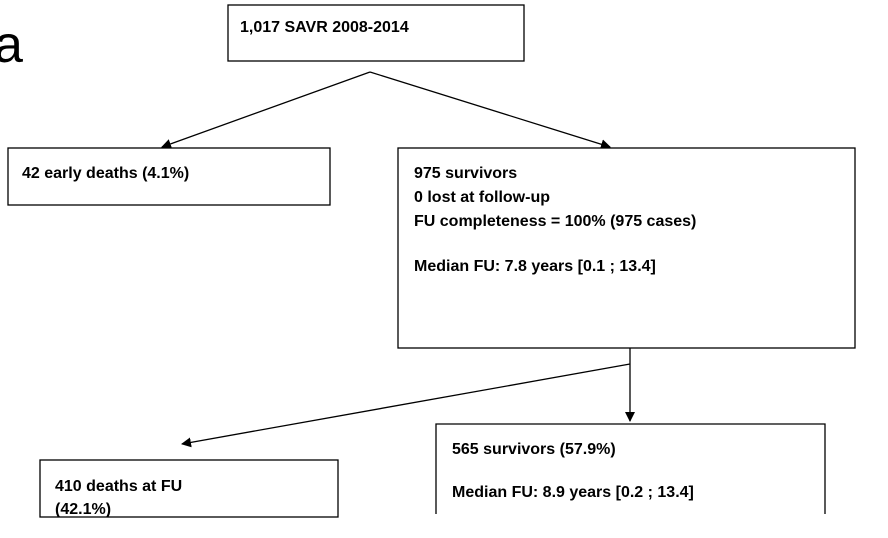  I want to click on node-text: 1,017 SAVR 2008-2014, so click(324, 27).